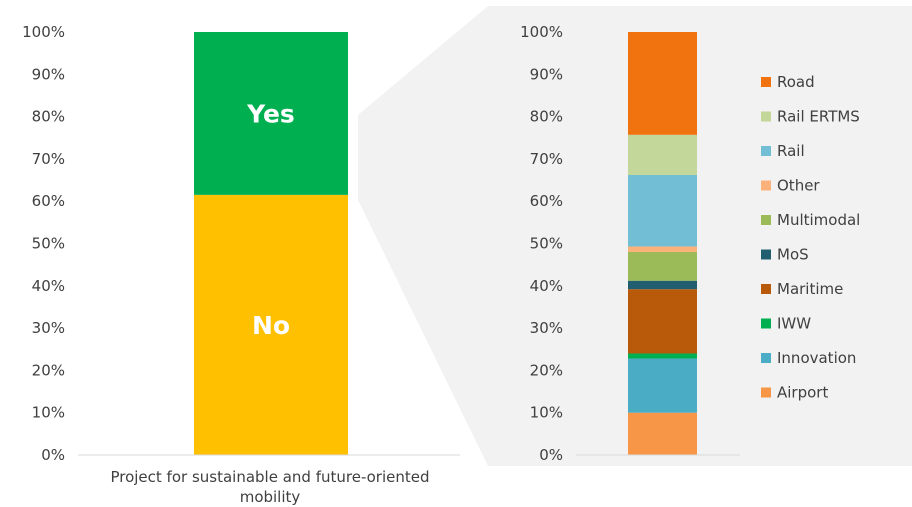 The height and width of the screenshot is (507, 912). What do you see at coordinates (662, 285) in the screenshot?
I see `bar-segment-mos` at bounding box center [662, 285].